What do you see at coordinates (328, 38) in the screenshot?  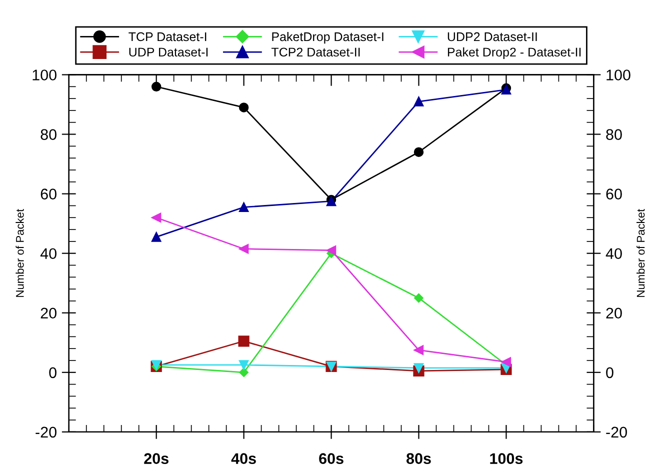 I see `legend-label: PaketDrop Dataset-I` at bounding box center [328, 38].